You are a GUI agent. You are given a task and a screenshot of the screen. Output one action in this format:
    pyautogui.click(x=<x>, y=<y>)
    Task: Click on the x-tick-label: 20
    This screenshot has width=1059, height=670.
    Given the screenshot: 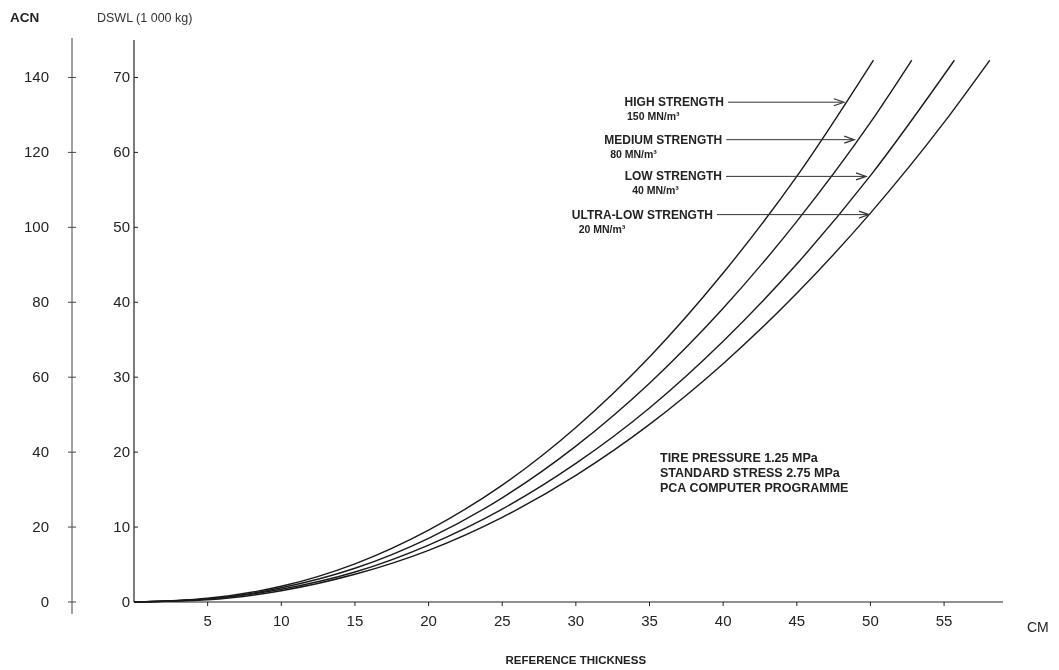 What is the action you would take?
    pyautogui.click(x=428, y=620)
    